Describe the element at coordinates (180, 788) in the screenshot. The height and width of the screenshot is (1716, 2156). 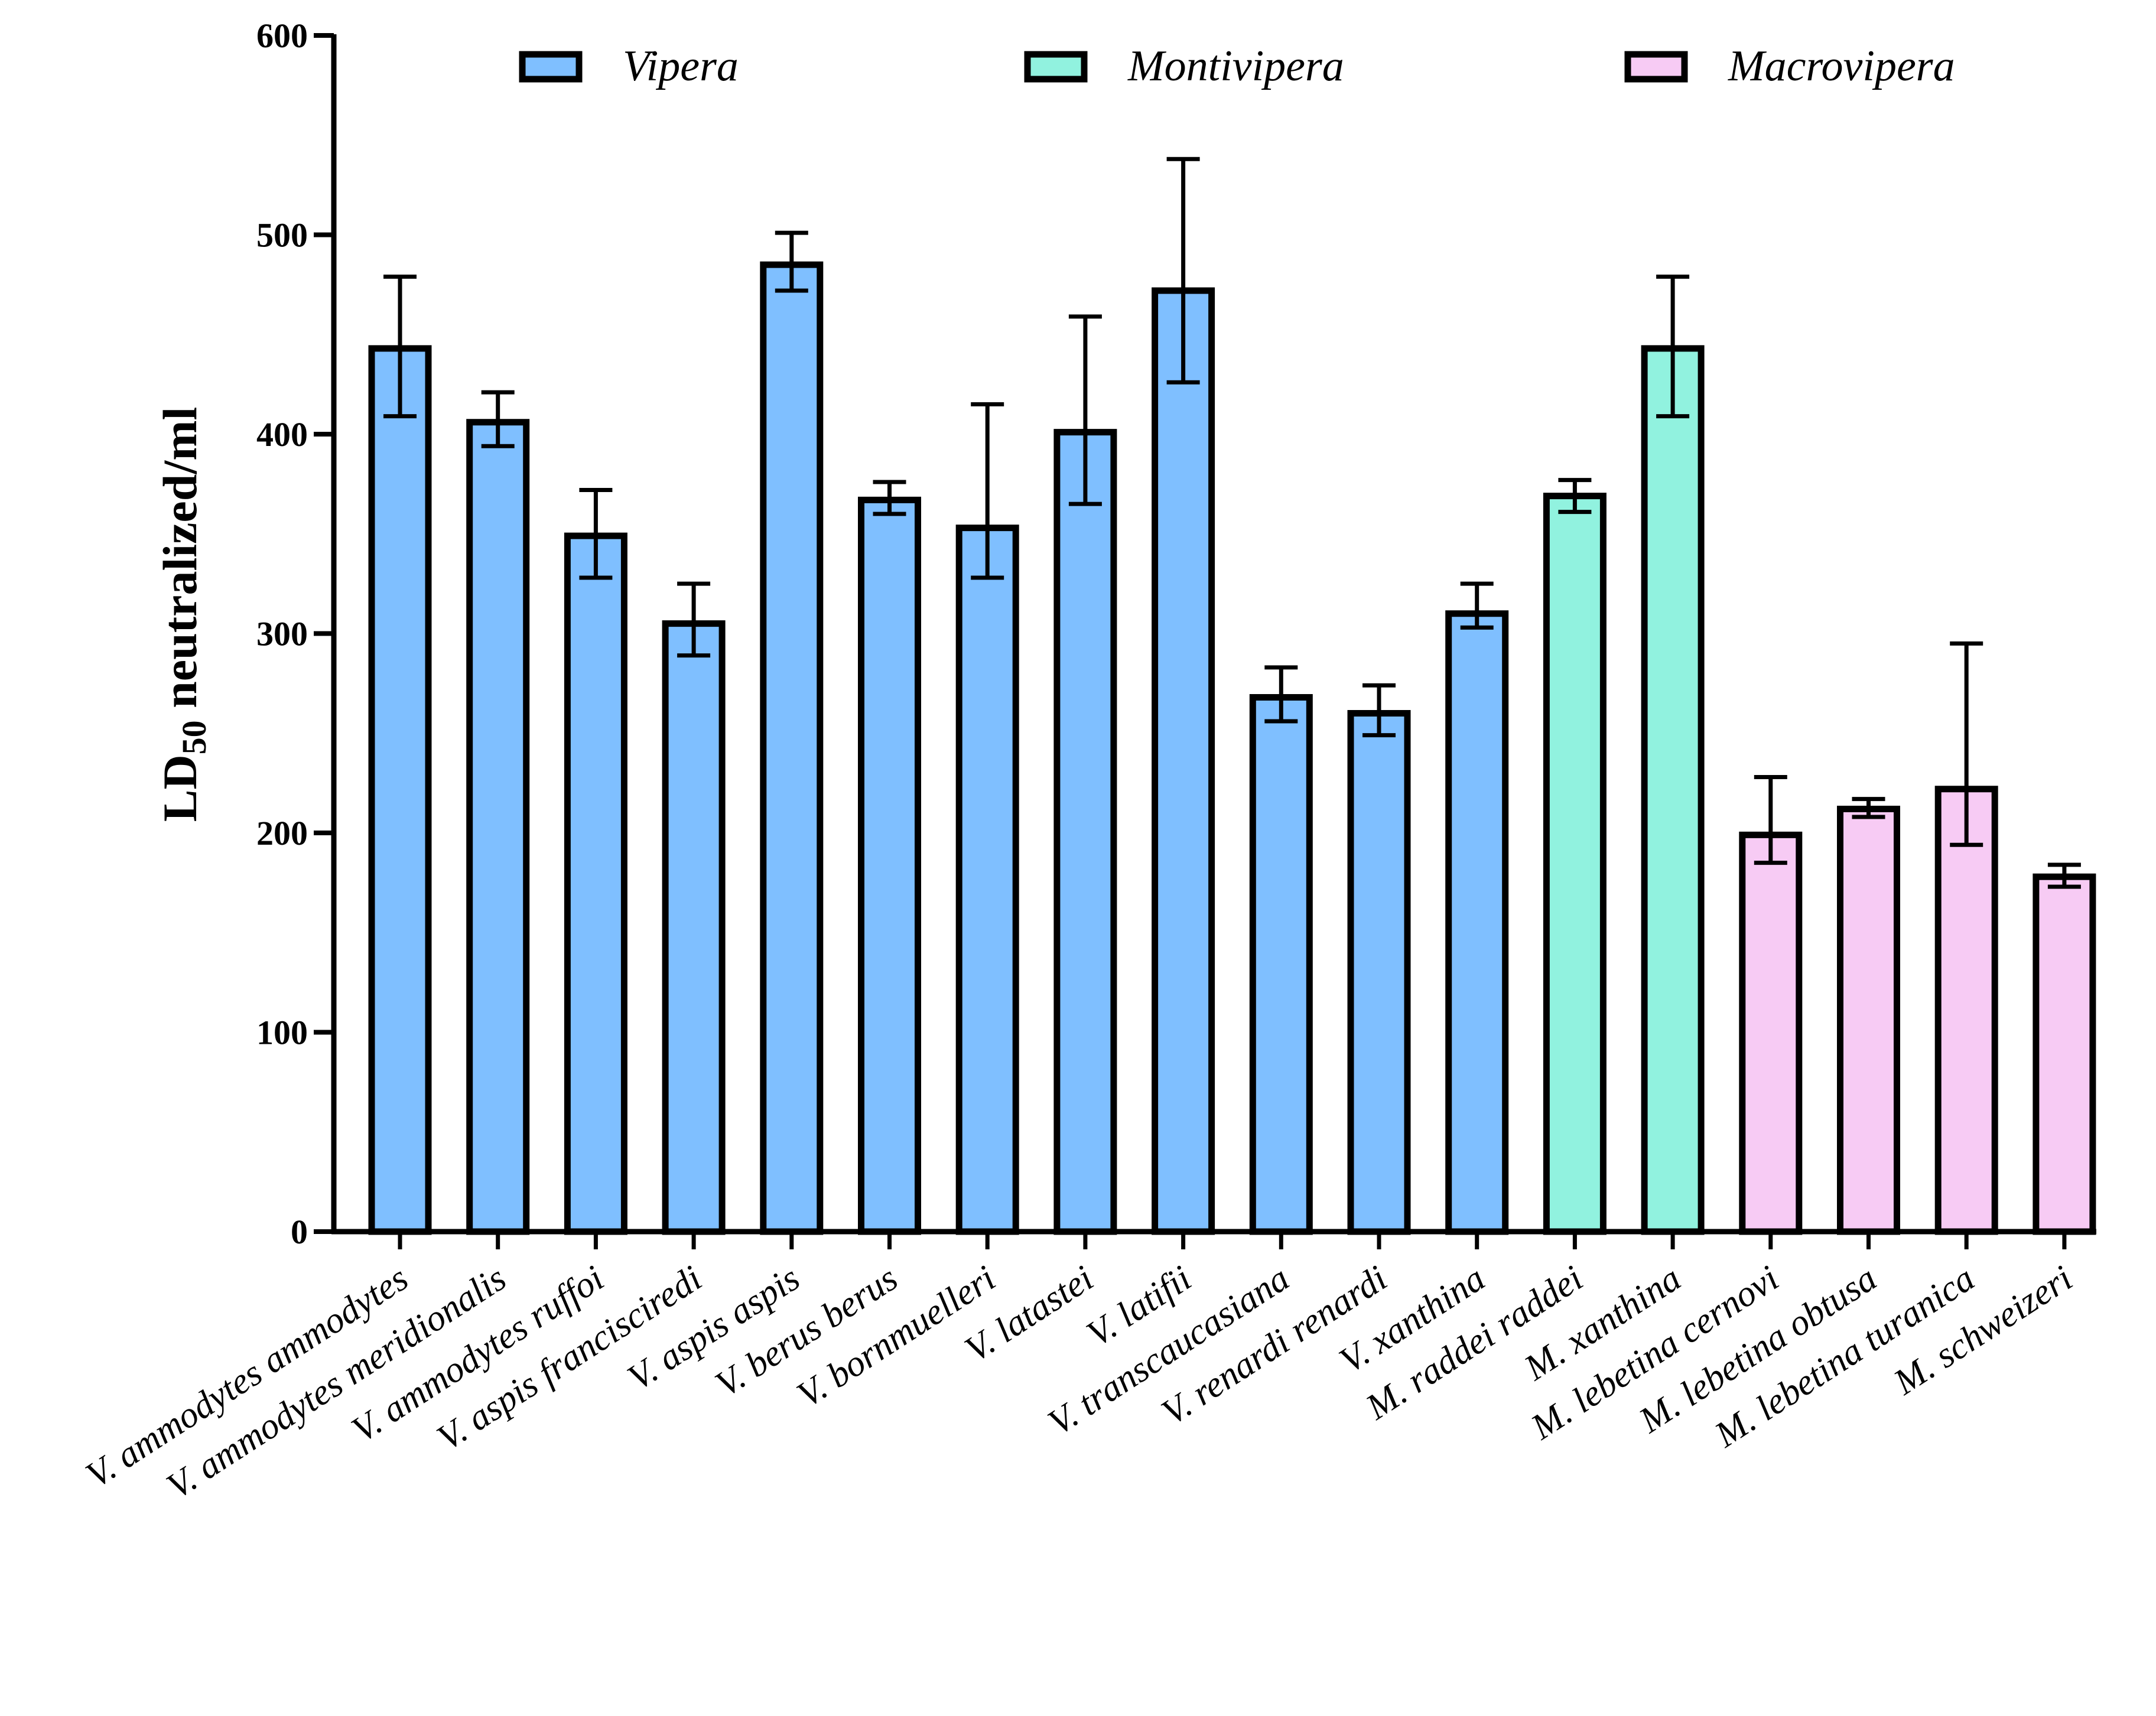
I see `y-axis-title-prefix: LD` at that location.